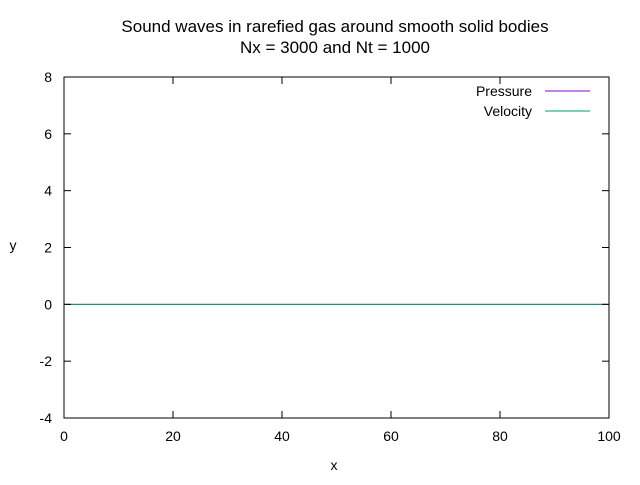  Describe the element at coordinates (13, 245) in the screenshot. I see `y-axis-label: y` at that location.